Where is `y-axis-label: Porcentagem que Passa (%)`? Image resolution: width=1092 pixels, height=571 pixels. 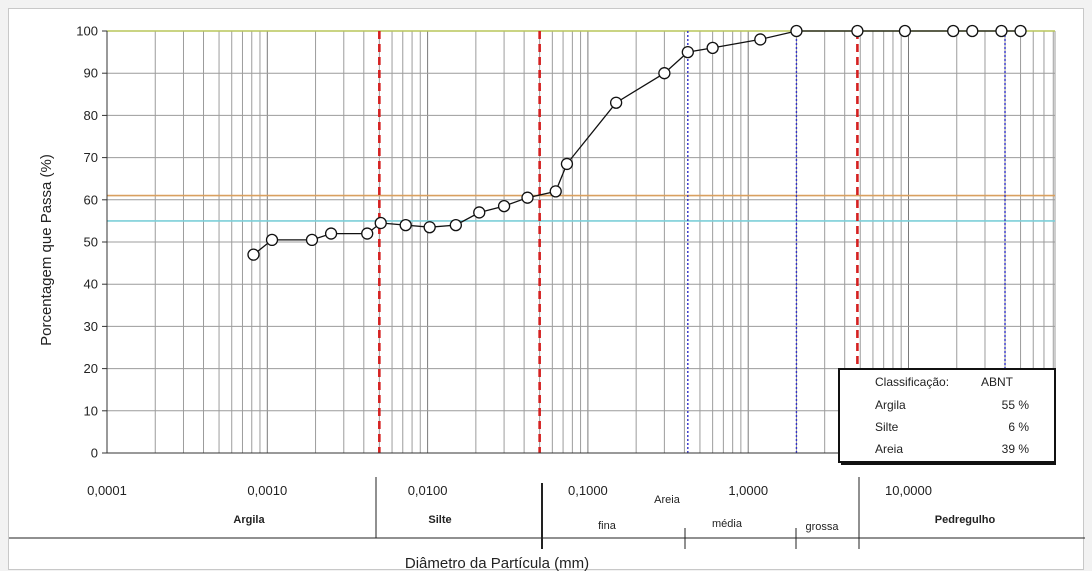
y-axis-label: Porcentagem que Passa (%) is located at coordinates (46, 250).